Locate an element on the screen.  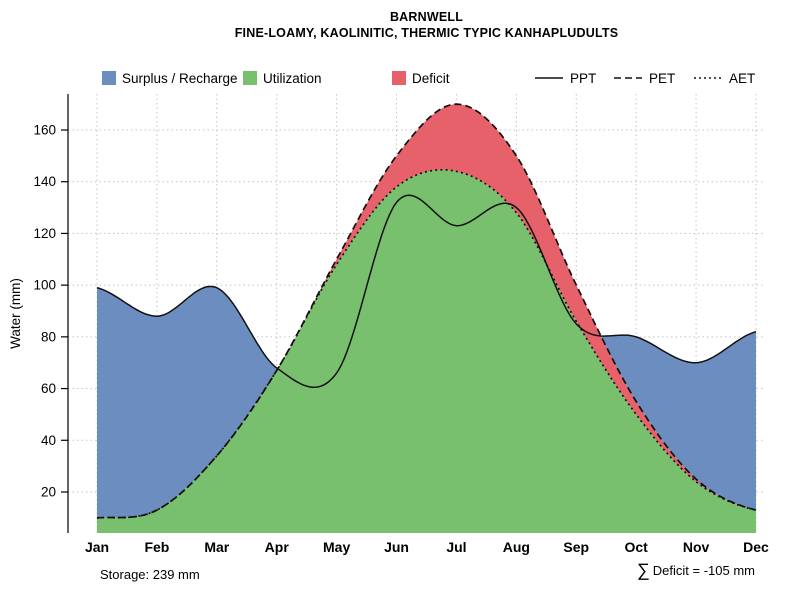
month-label: Mar is located at coordinates (216, 547).